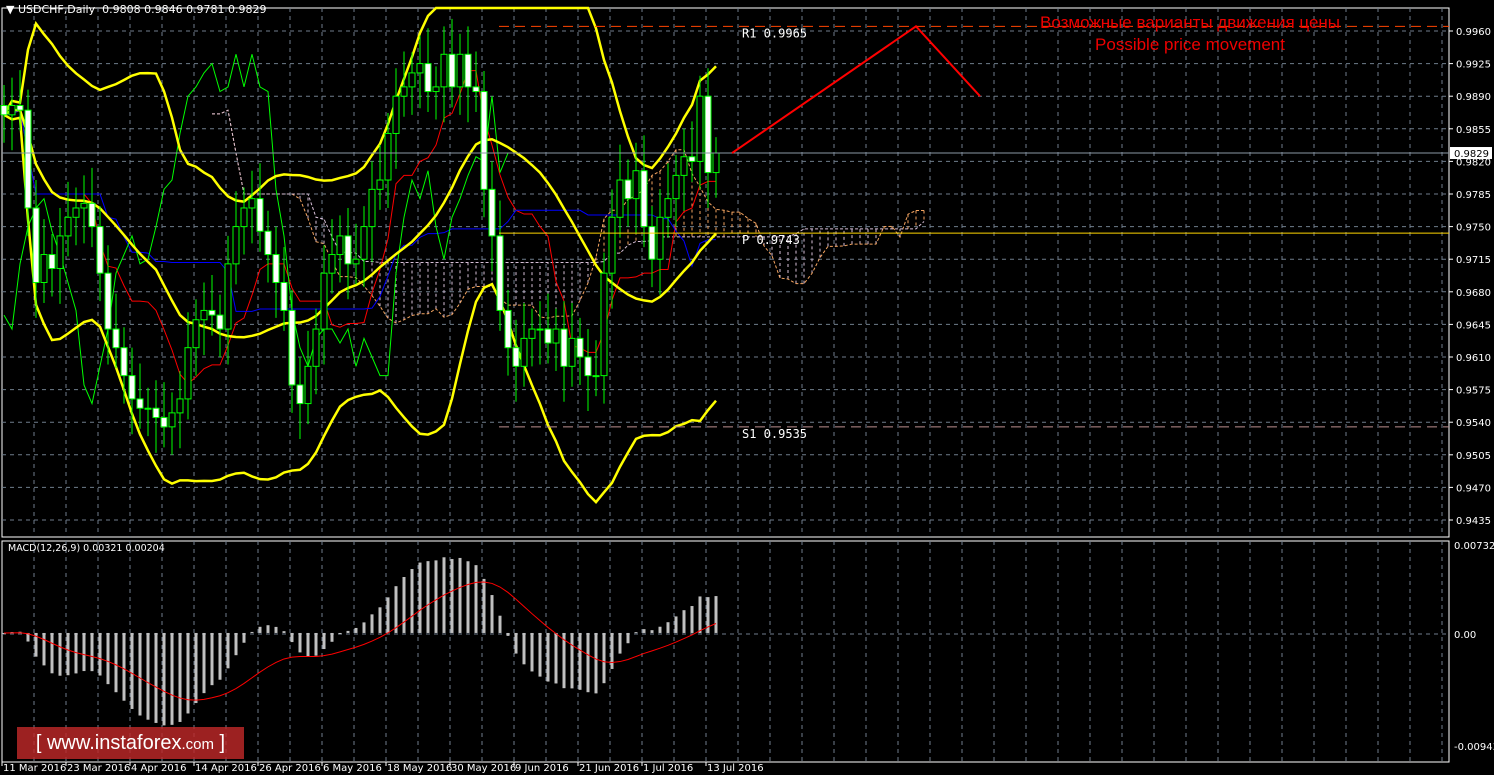 This screenshot has height=775, width=1494. Describe the element at coordinates (1473, 293) in the screenshot. I see `price-tick-label: 0.9680` at that location.